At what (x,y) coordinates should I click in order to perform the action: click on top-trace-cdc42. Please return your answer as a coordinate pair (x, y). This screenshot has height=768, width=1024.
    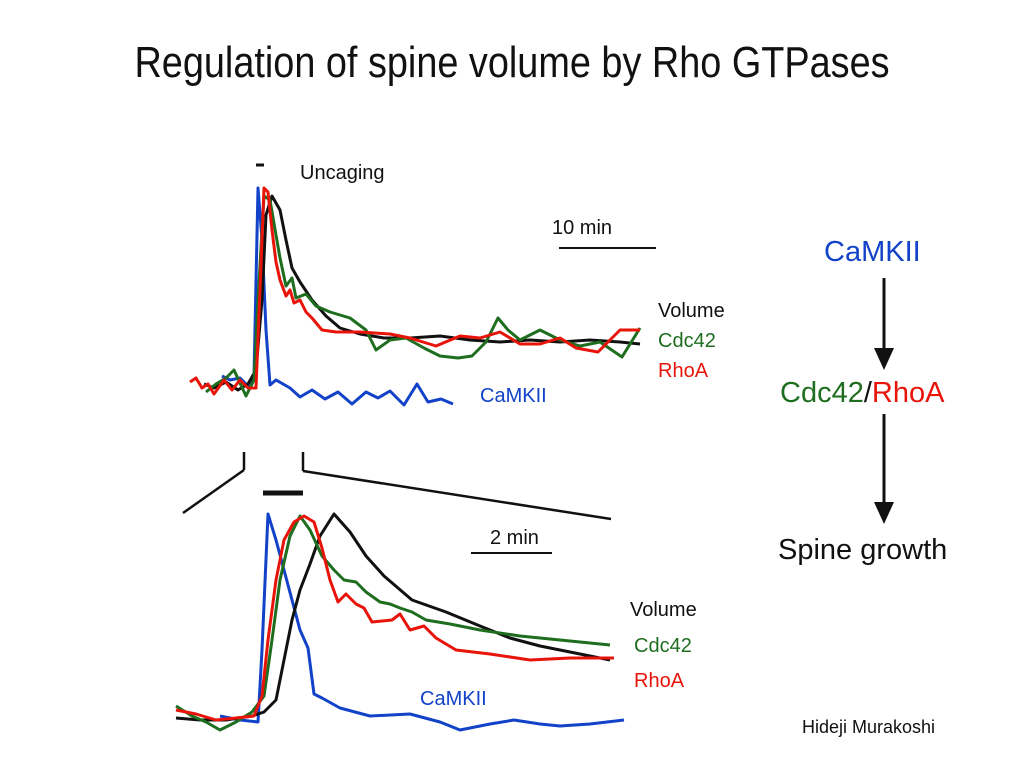
    Looking at the image, I should click on (423, 296).